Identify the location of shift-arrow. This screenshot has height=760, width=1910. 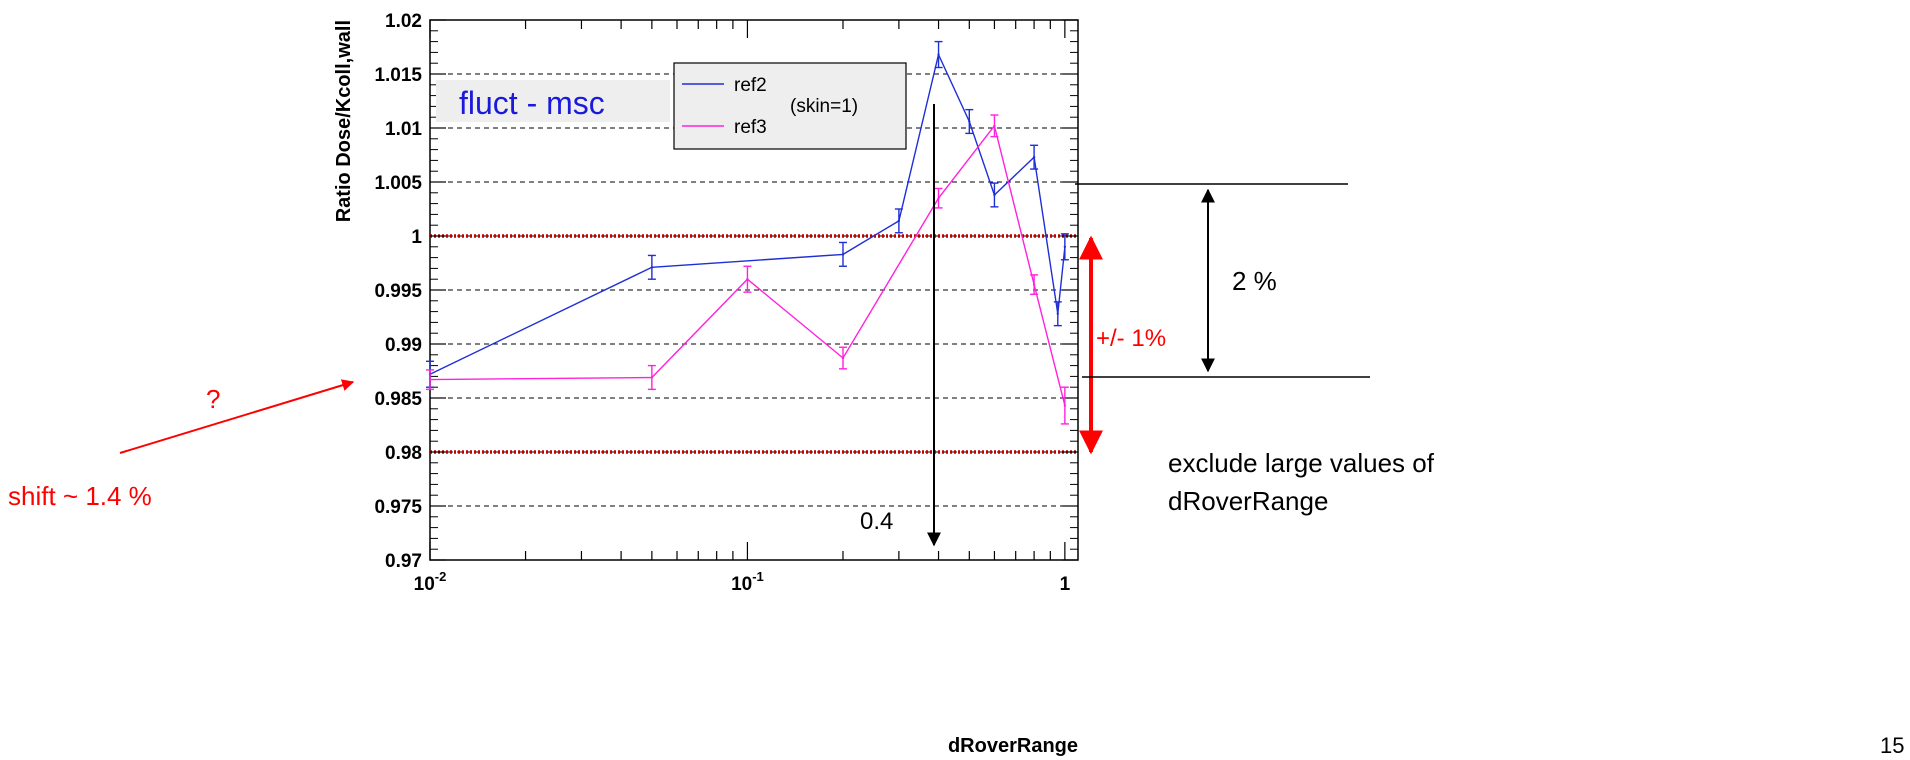
(237, 416).